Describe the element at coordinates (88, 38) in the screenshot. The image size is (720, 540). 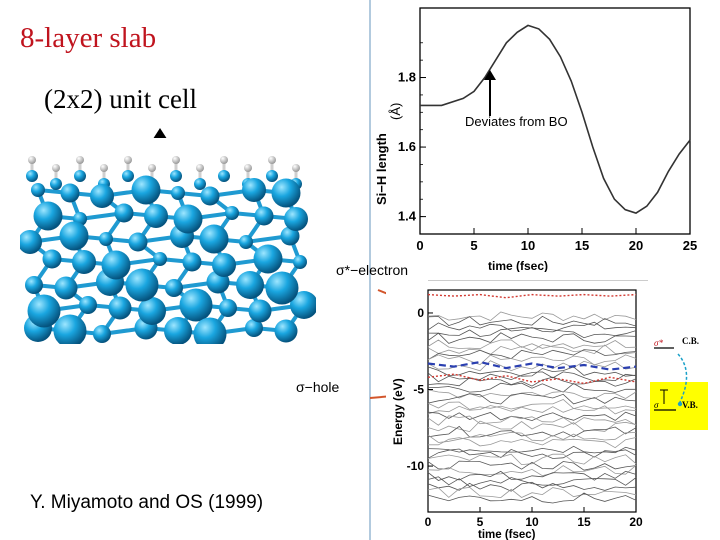
I see `slide-title: 8-layer slab` at that location.